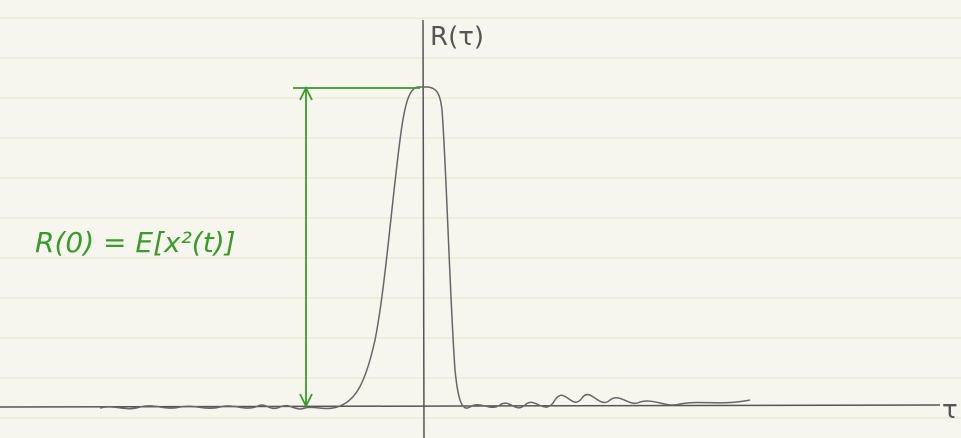 This screenshot has height=438, width=961. Describe the element at coordinates (306, 247) in the screenshot. I see `arrow-heads` at that location.